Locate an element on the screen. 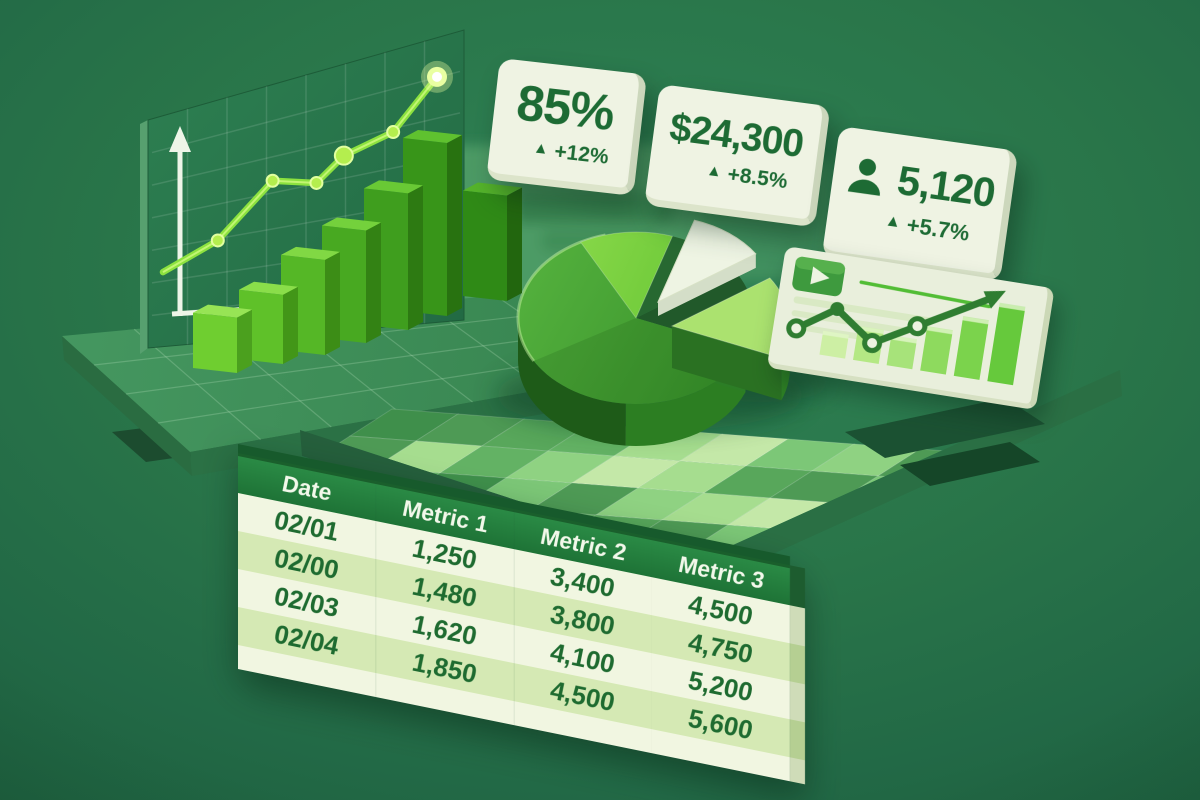  kpi-delta-text: +8.5% is located at coordinates (757, 178).